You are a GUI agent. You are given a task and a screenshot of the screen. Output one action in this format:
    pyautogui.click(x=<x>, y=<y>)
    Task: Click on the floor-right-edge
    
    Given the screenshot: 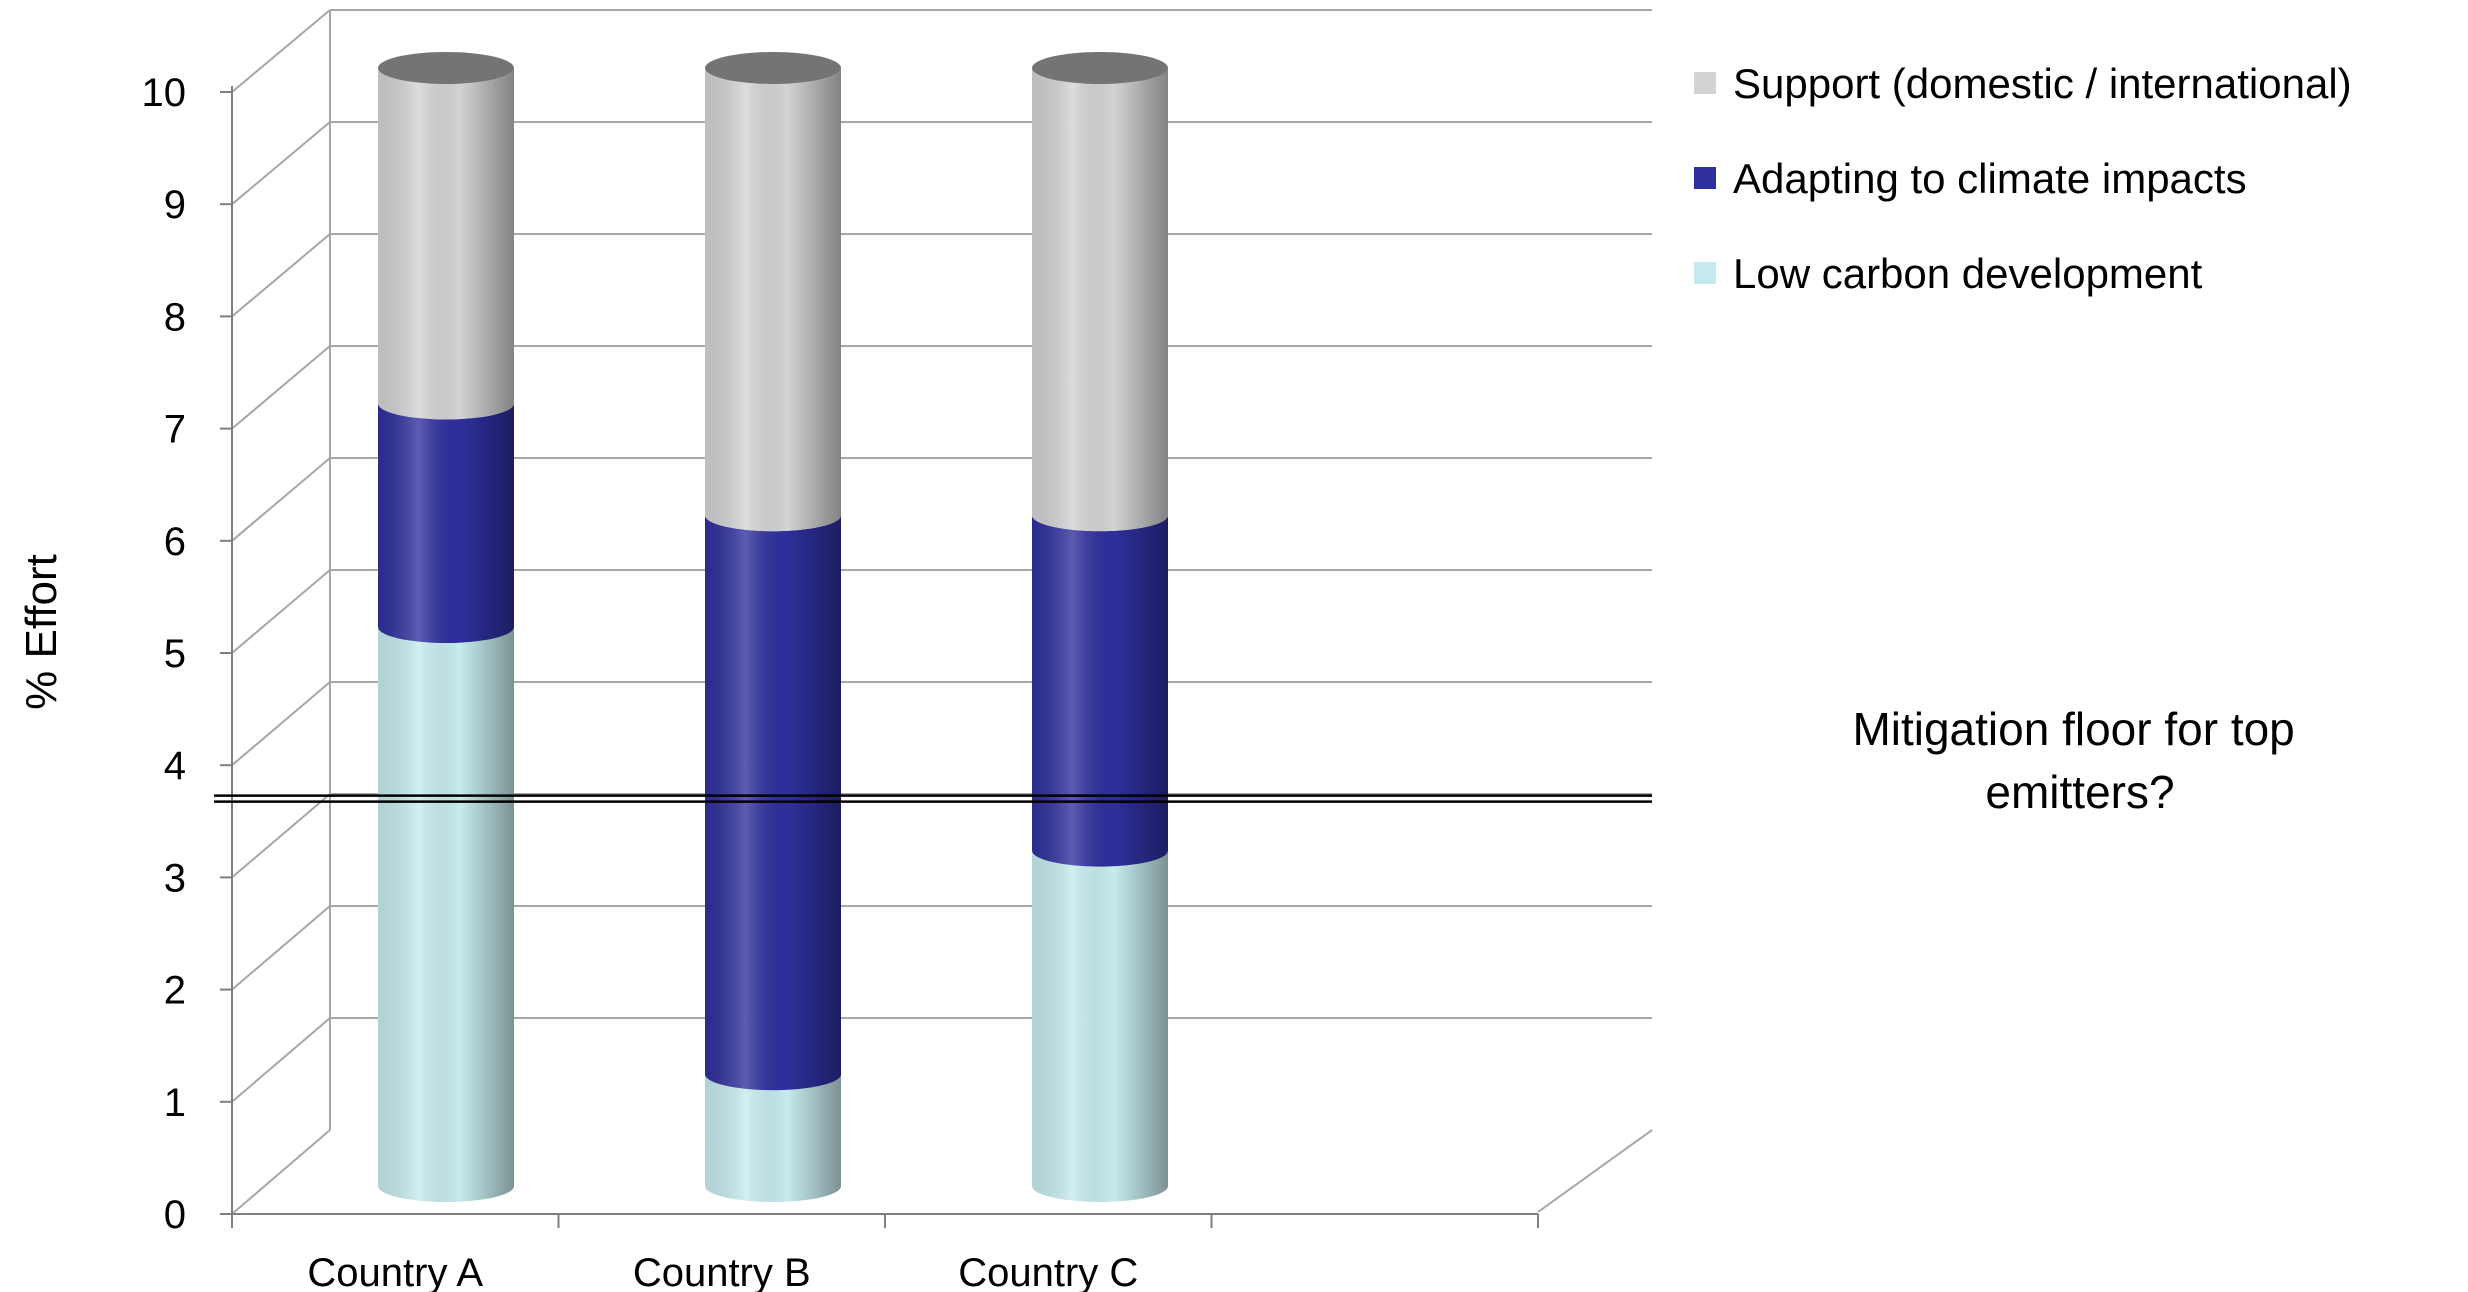 What is the action you would take?
    pyautogui.click(x=1595, y=1171)
    